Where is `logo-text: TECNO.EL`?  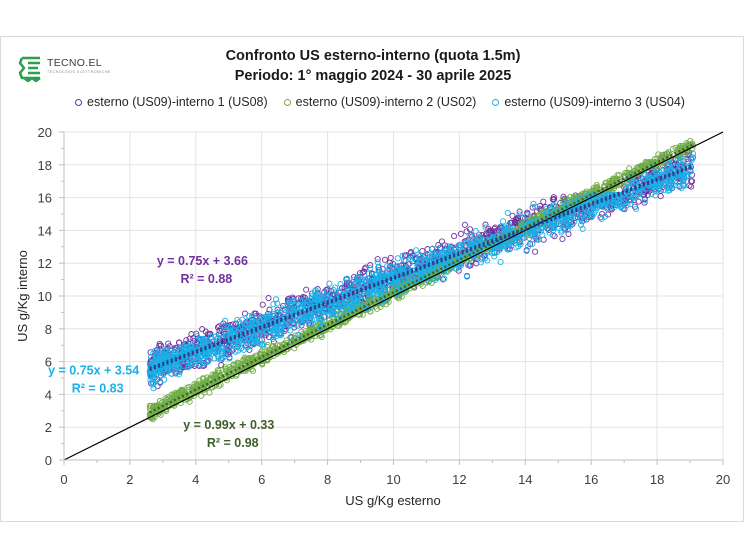 logo-text: TECNO.EL is located at coordinates (74, 63).